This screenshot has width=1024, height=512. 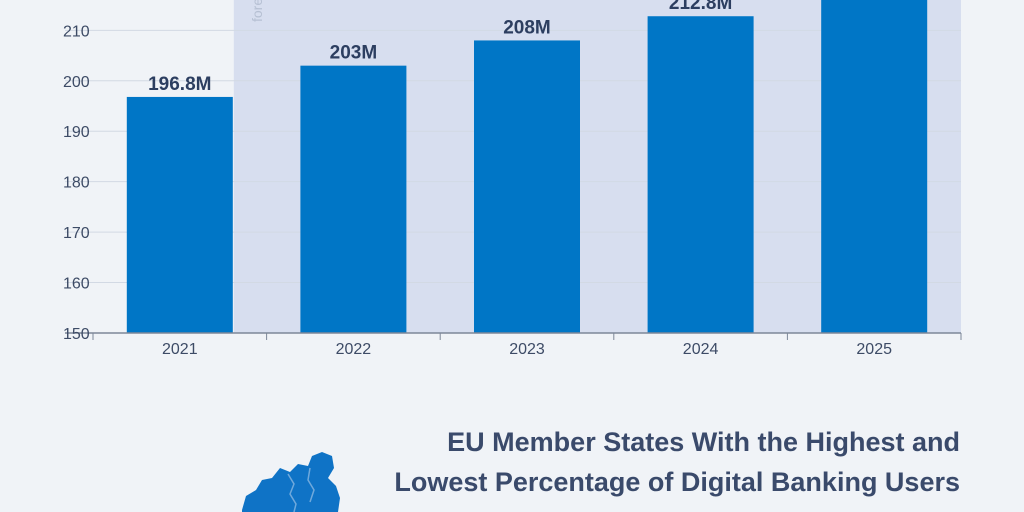 I want to click on y-tick-label: 160, so click(x=76, y=284).